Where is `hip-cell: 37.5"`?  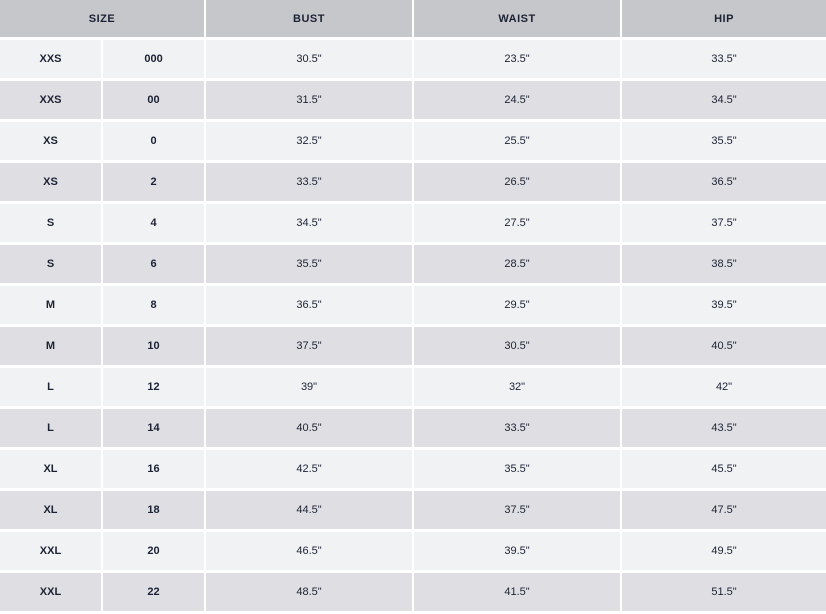 hip-cell: 37.5" is located at coordinates (724, 223).